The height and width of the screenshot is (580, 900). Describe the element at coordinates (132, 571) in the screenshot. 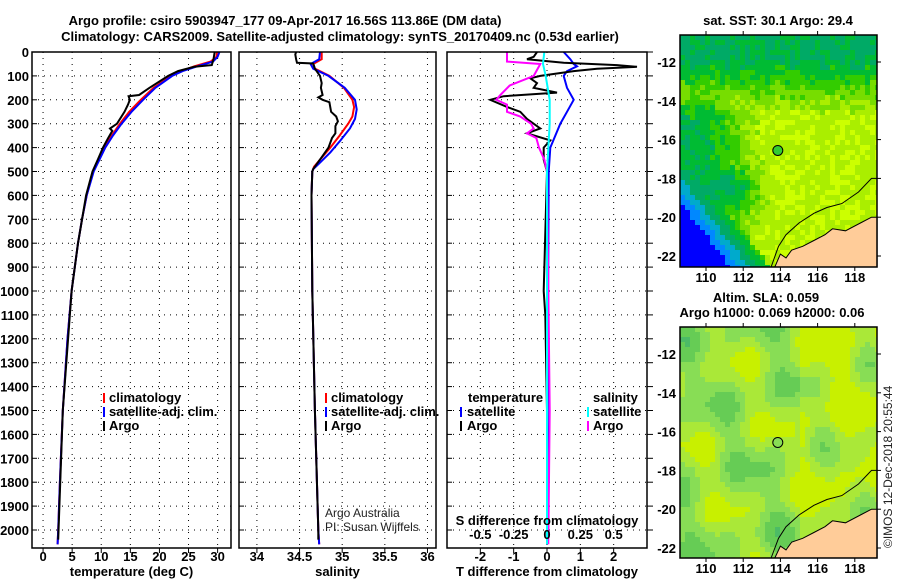

I see `x-axis-label: temperature (deg C)` at that location.